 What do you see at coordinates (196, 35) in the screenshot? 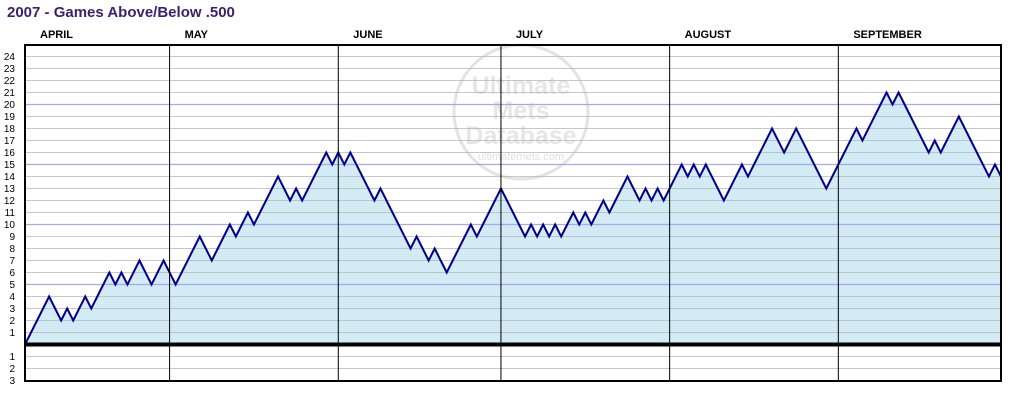
I see `month-label-may: MAY` at bounding box center [196, 35].